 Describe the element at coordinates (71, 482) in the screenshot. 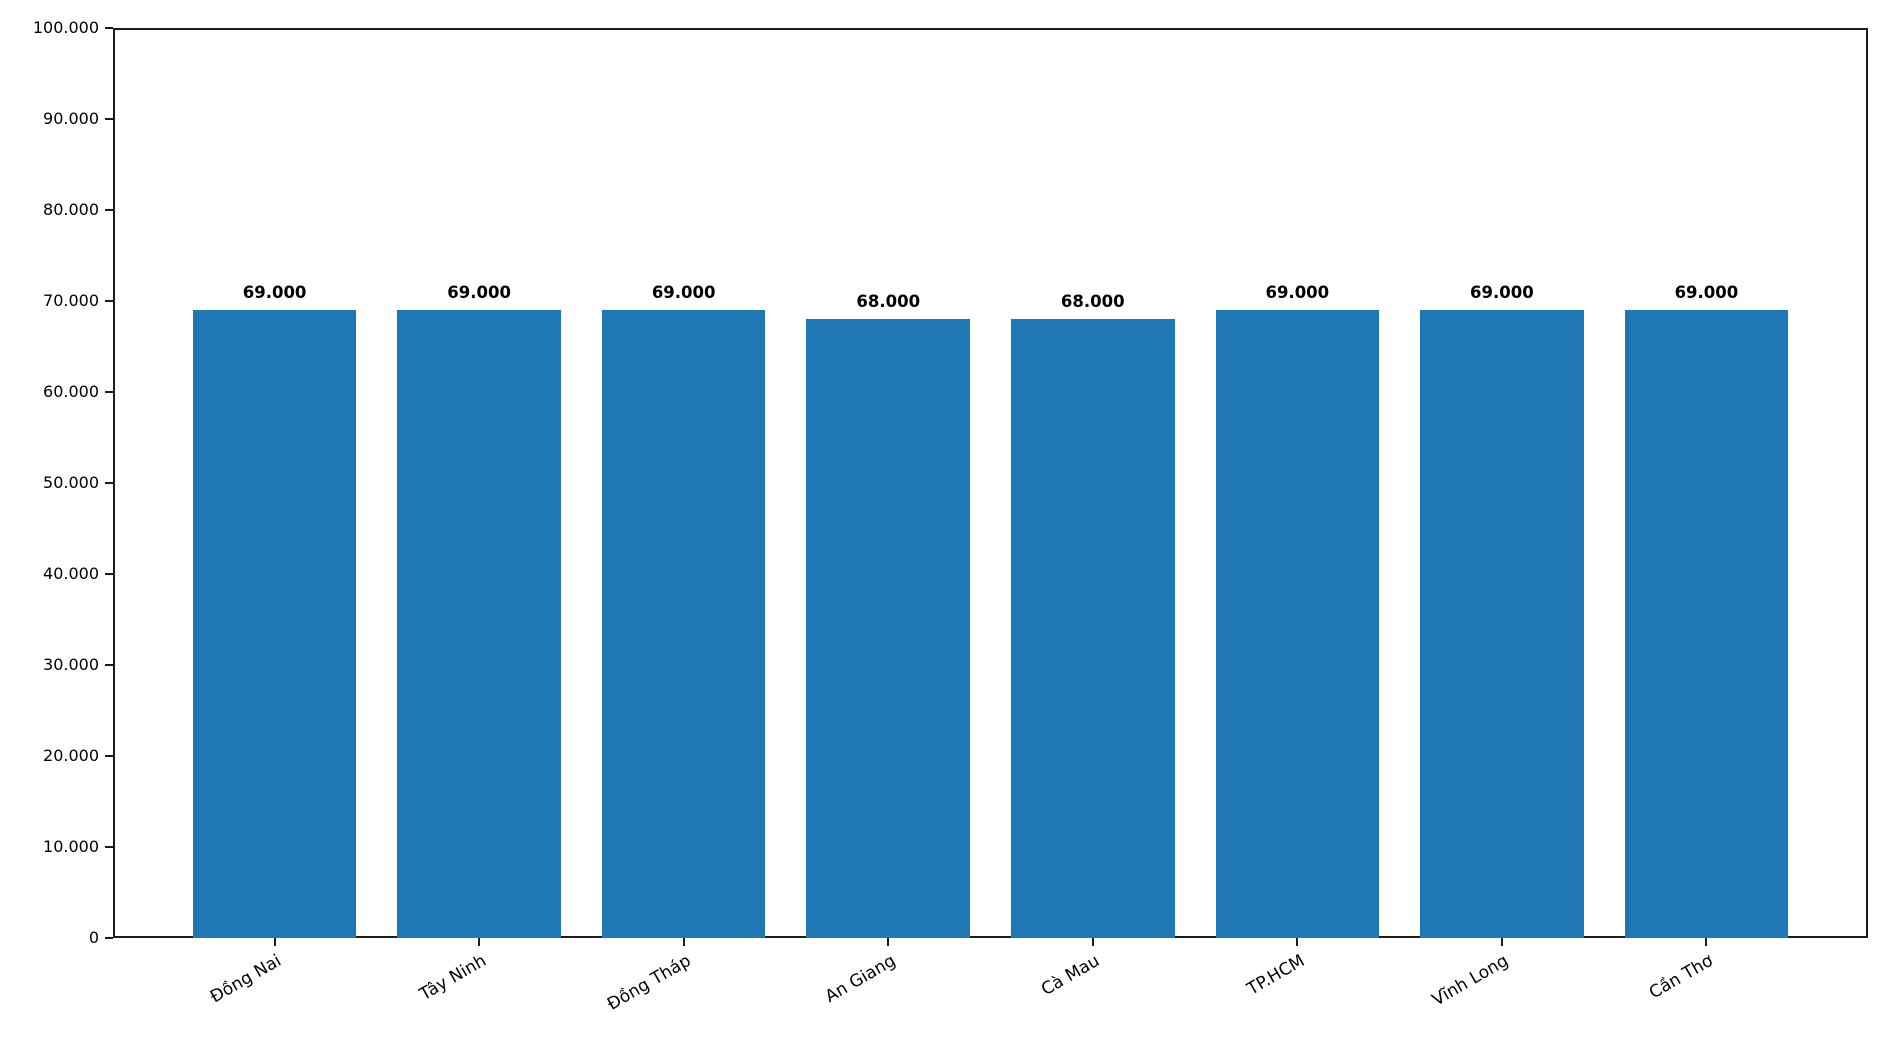

I see `y-tick-label: 50.000` at that location.